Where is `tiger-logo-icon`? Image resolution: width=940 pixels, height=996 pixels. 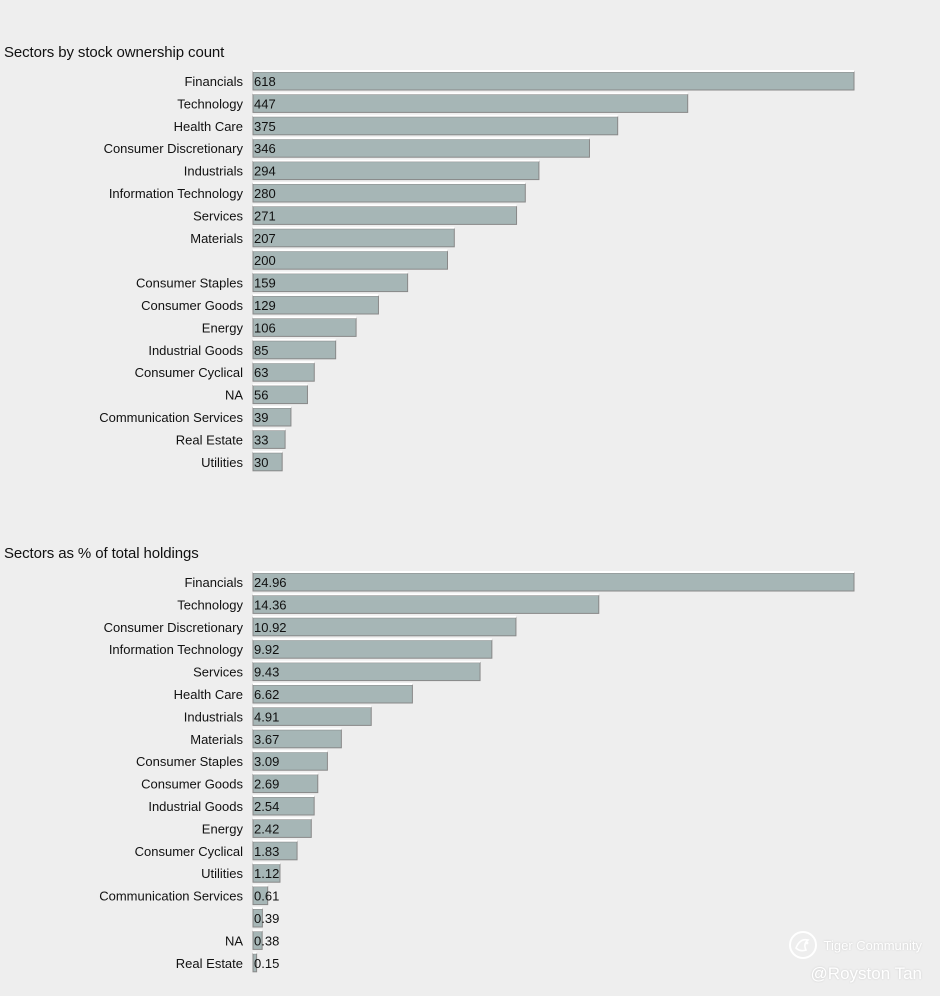
tiger-logo-icon is located at coordinates (802, 945).